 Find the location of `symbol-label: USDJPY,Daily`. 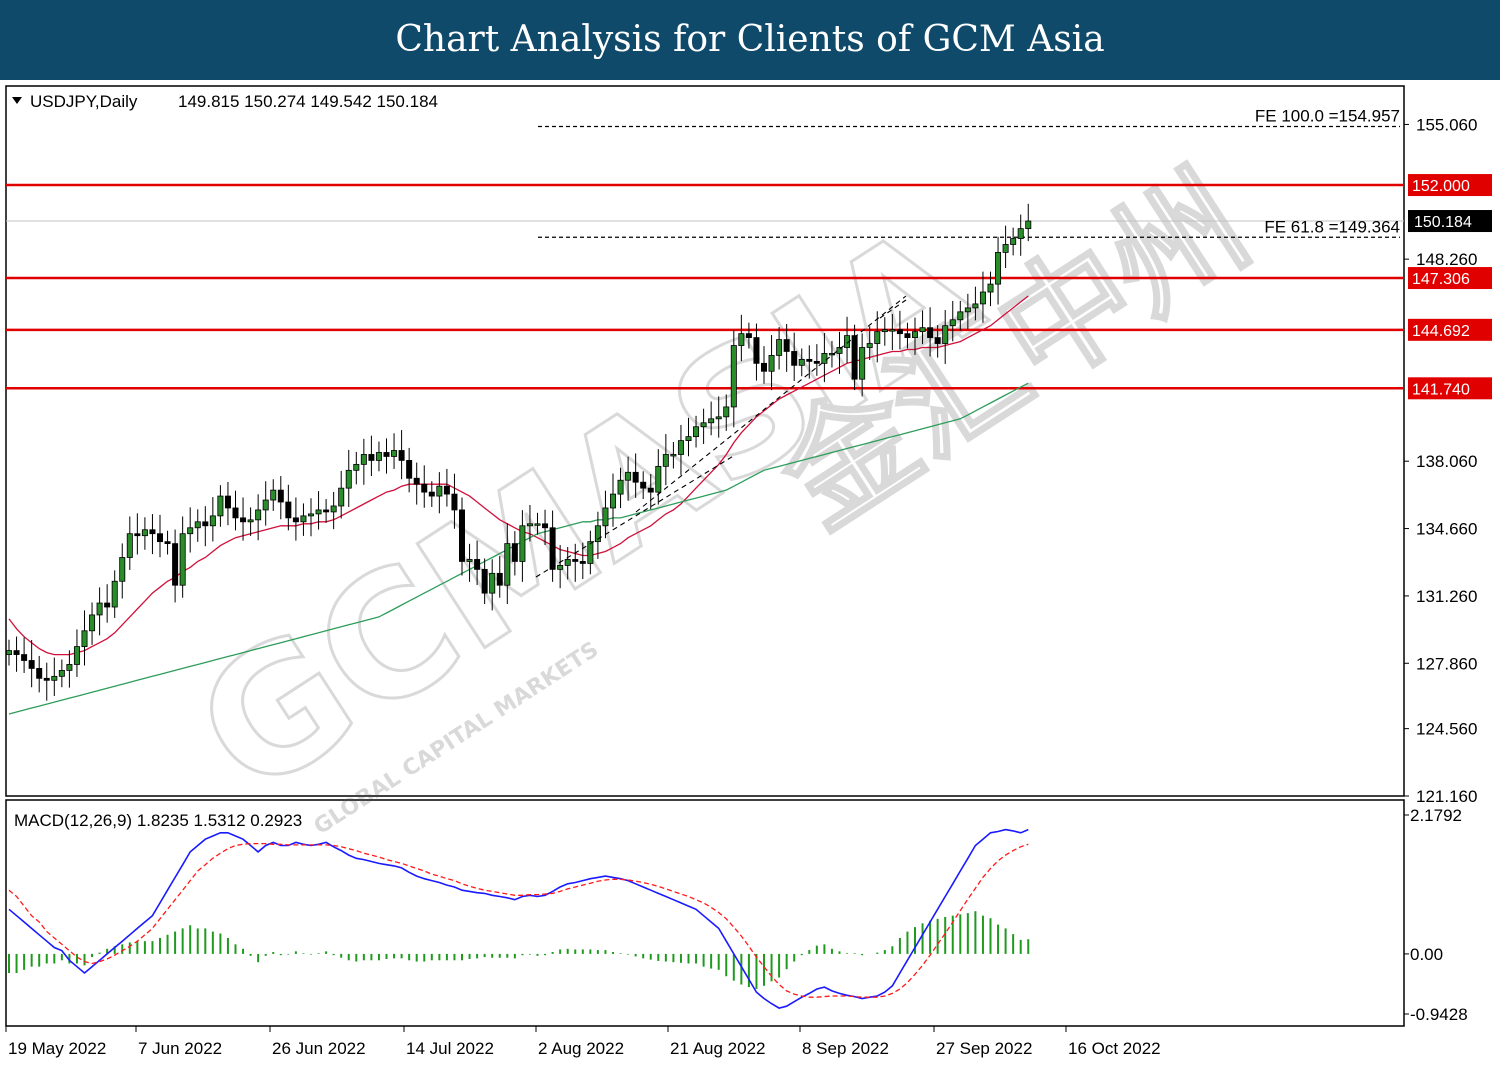

symbol-label: USDJPY,Daily is located at coordinates (84, 101).